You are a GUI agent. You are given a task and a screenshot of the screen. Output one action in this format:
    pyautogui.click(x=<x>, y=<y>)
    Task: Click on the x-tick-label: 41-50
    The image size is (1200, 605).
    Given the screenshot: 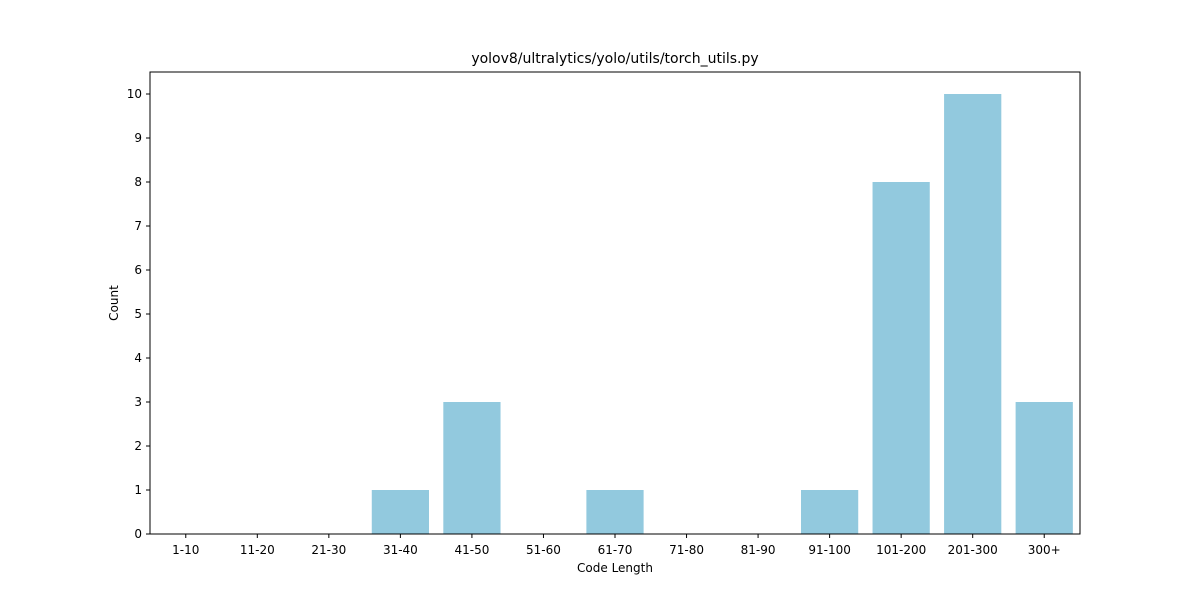 What is the action you would take?
    pyautogui.click(x=471, y=550)
    